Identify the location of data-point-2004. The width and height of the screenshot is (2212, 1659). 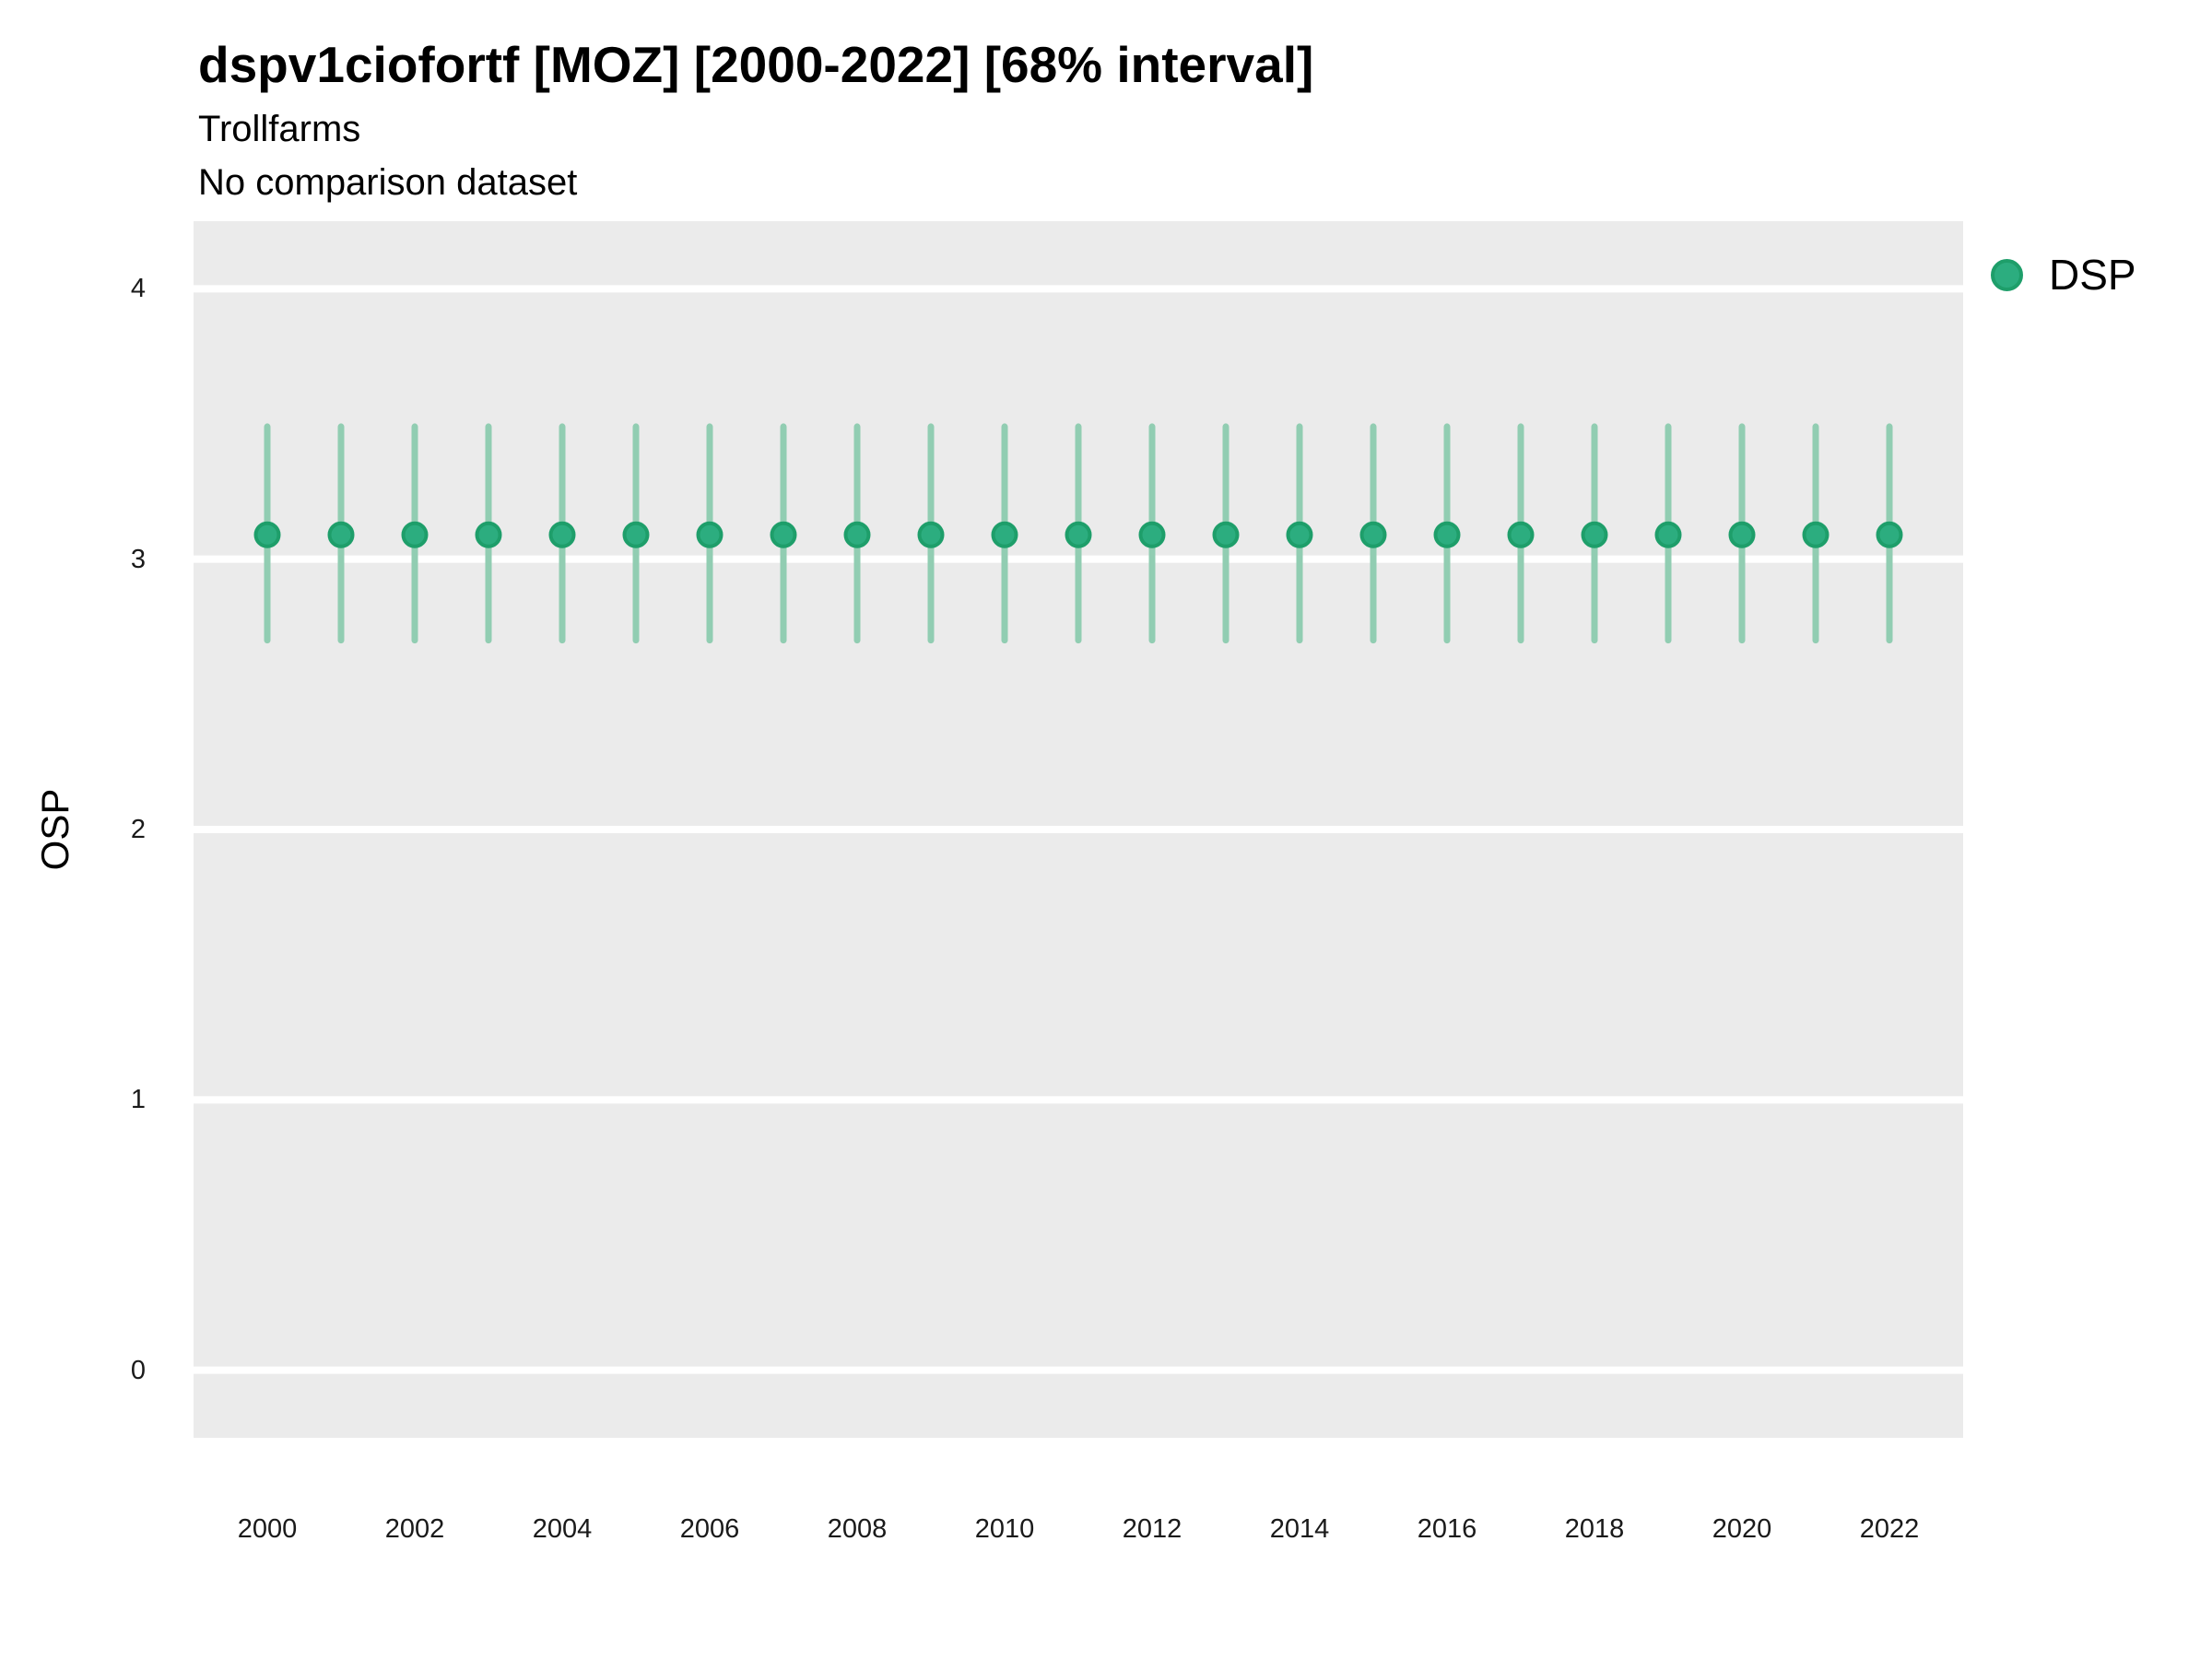
(562, 534).